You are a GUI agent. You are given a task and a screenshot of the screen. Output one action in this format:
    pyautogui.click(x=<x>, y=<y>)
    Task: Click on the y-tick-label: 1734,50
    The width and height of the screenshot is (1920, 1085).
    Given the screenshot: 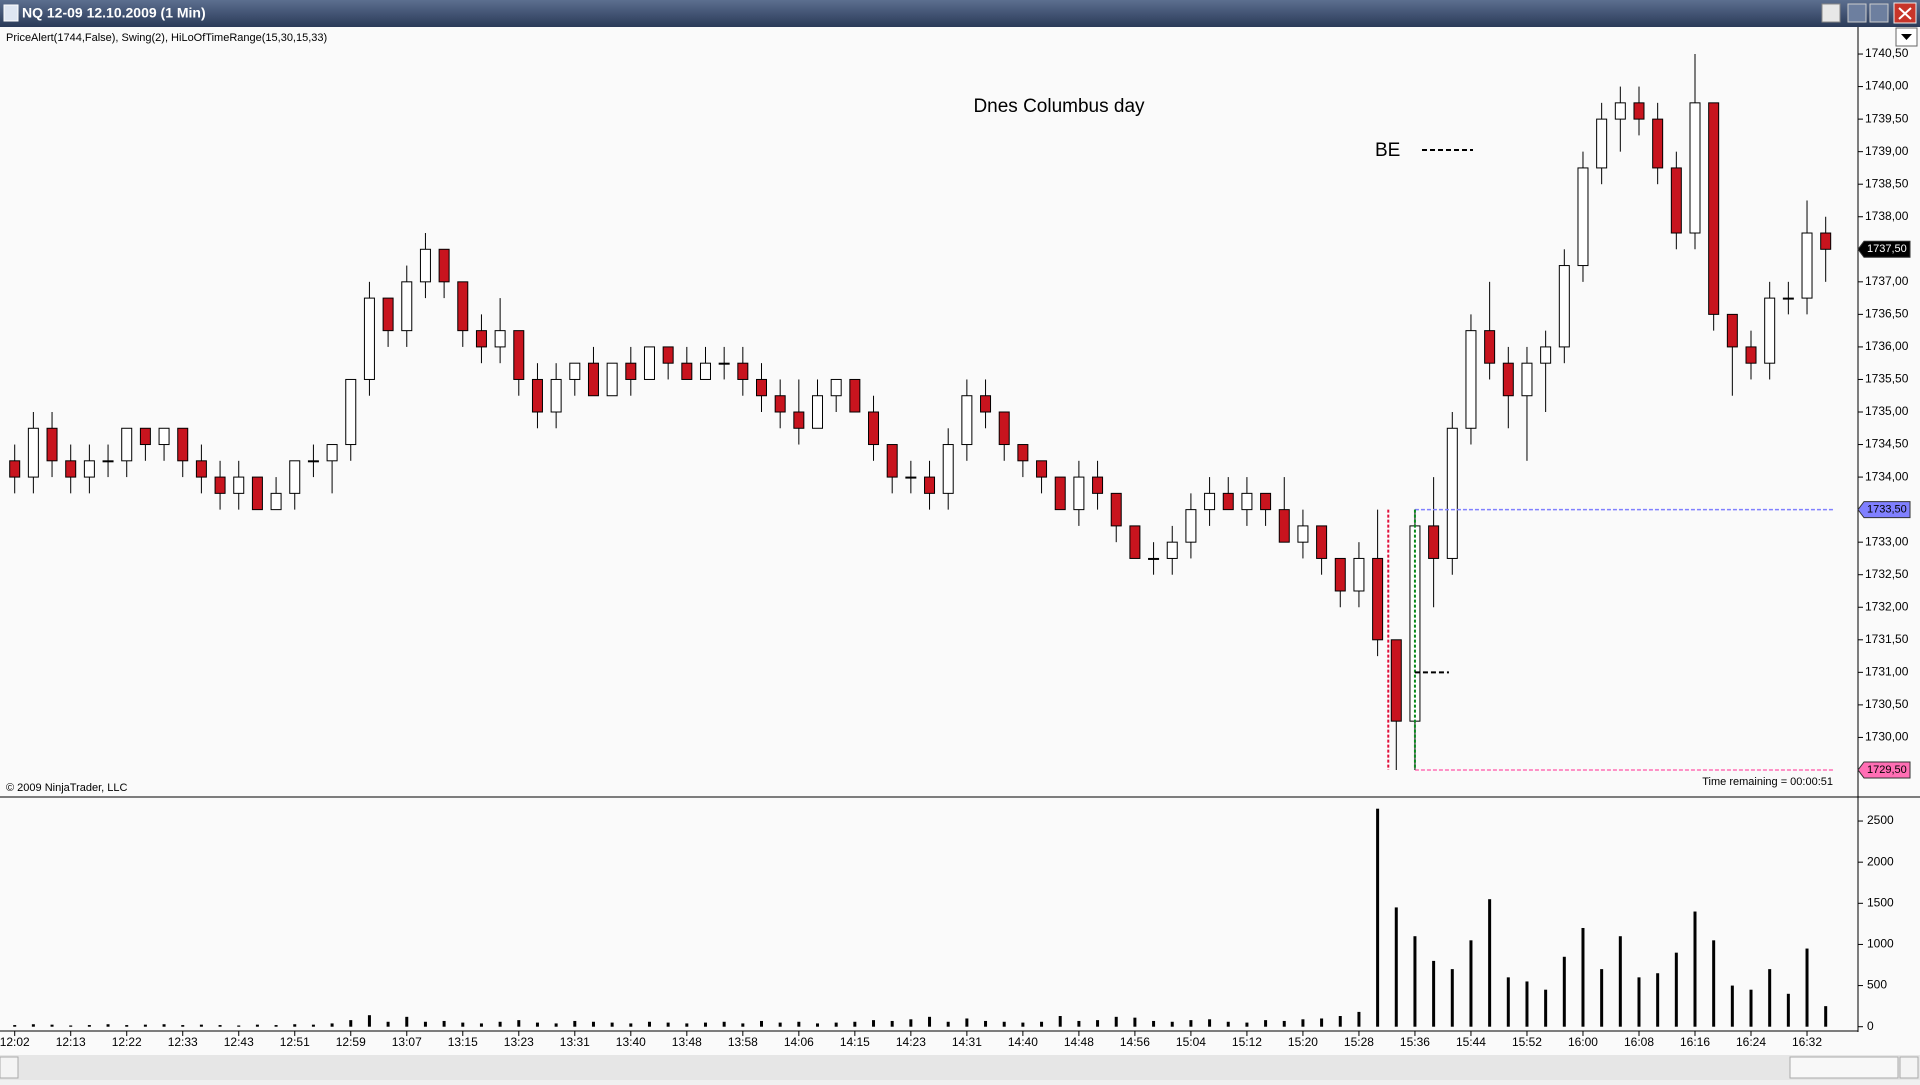 What is the action you would take?
    pyautogui.click(x=1887, y=444)
    